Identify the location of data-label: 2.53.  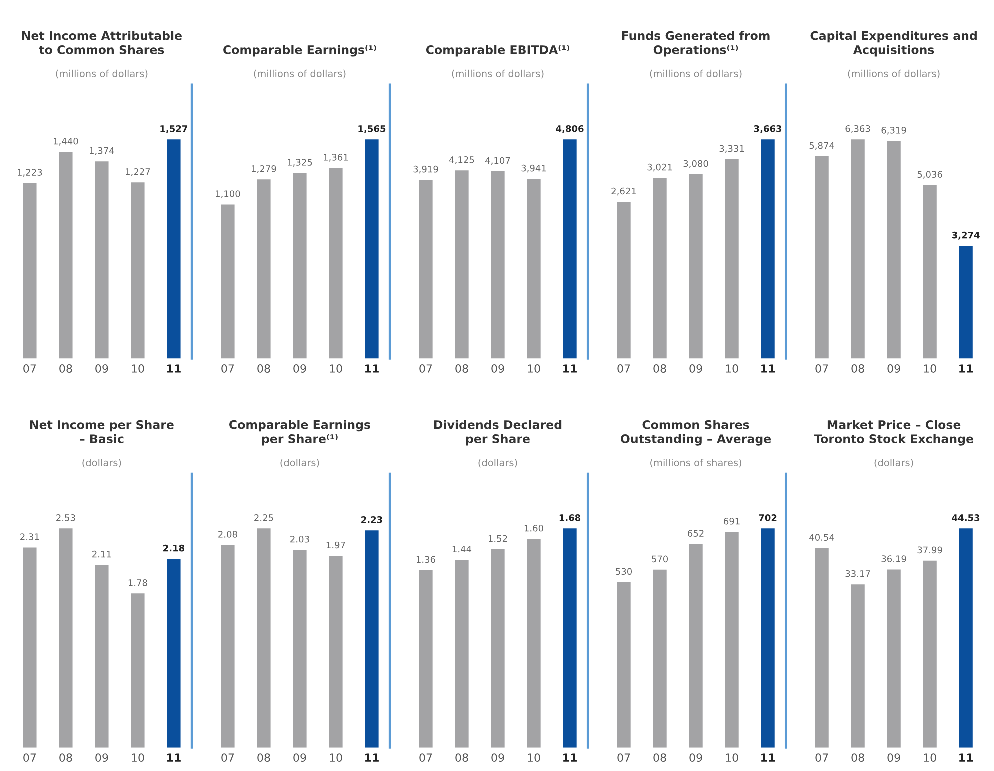
(66, 518).